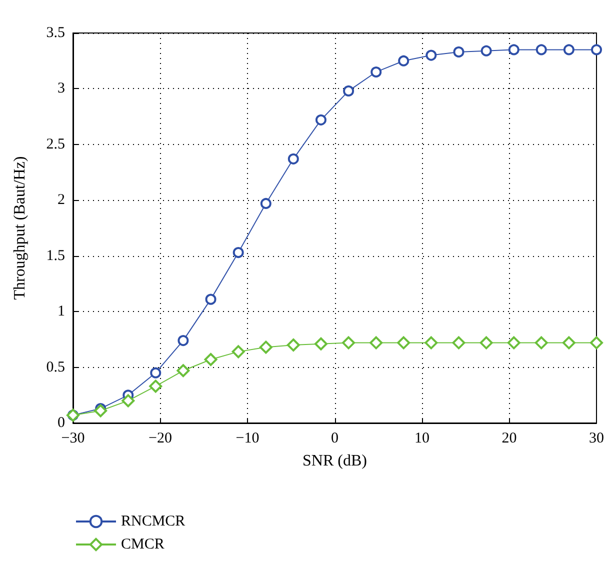  What do you see at coordinates (422, 438) in the screenshot?
I see `x-tick-label: 10` at bounding box center [422, 438].